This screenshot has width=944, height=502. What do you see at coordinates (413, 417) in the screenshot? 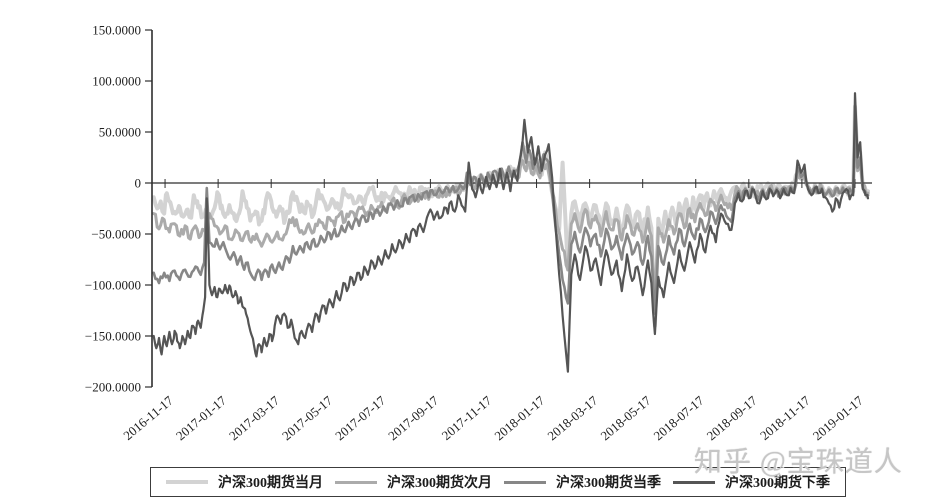
I see `x-tick-label-5: 2017-09-17` at bounding box center [413, 417].